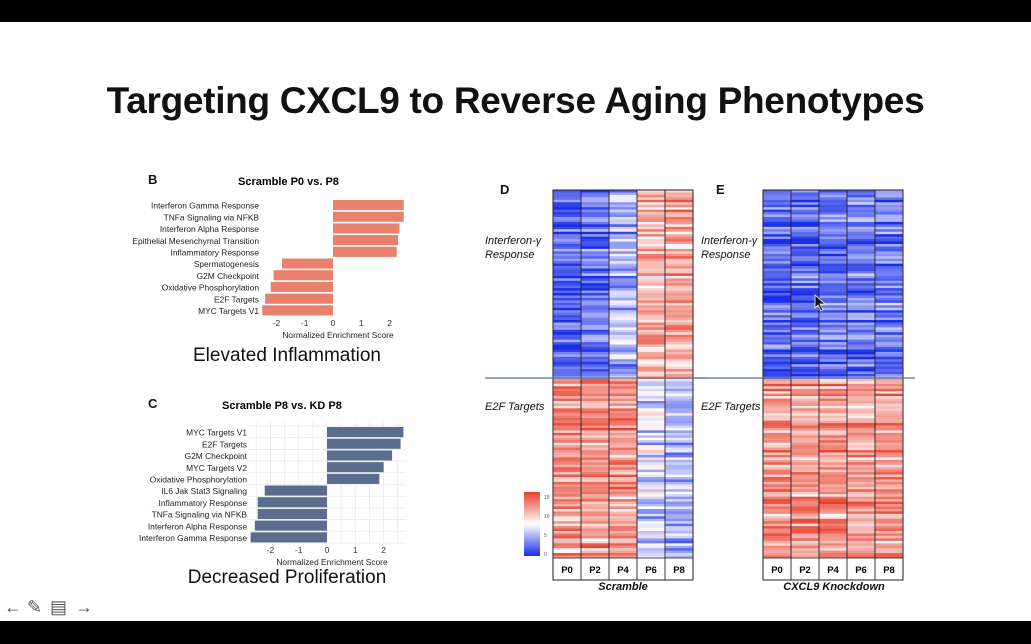 Image resolution: width=1031 pixels, height=644 pixels. What do you see at coordinates (333, 323) in the screenshot?
I see `tick-label: 0` at bounding box center [333, 323].